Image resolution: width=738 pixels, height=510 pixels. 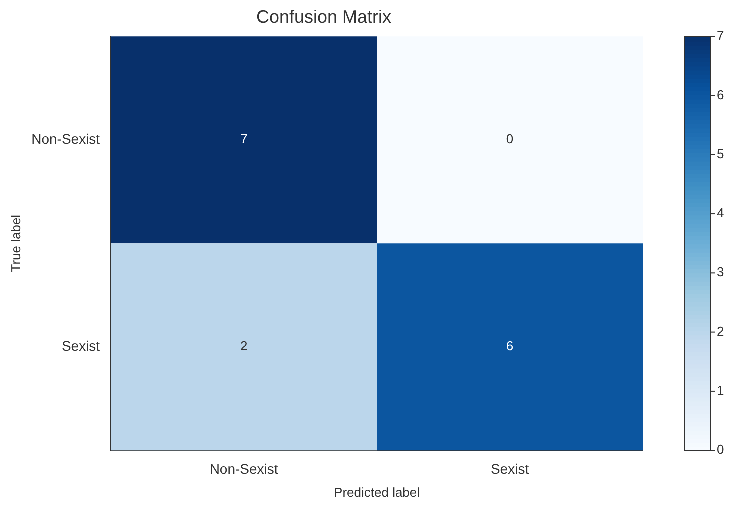 What do you see at coordinates (720, 94) in the screenshot?
I see `color-bar-label: 6` at bounding box center [720, 94].